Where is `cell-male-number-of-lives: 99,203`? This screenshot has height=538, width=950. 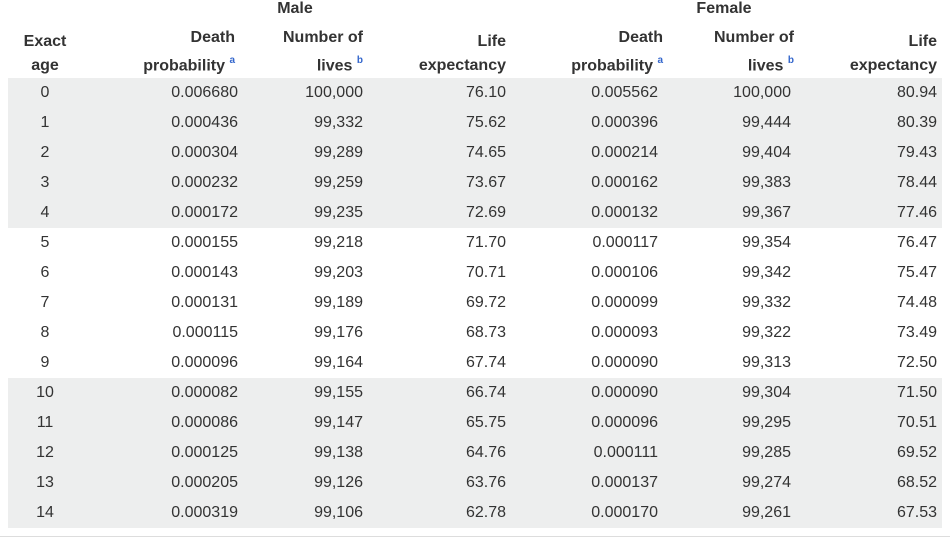 cell-male-number-of-lives: 99,203 is located at coordinates (338, 272).